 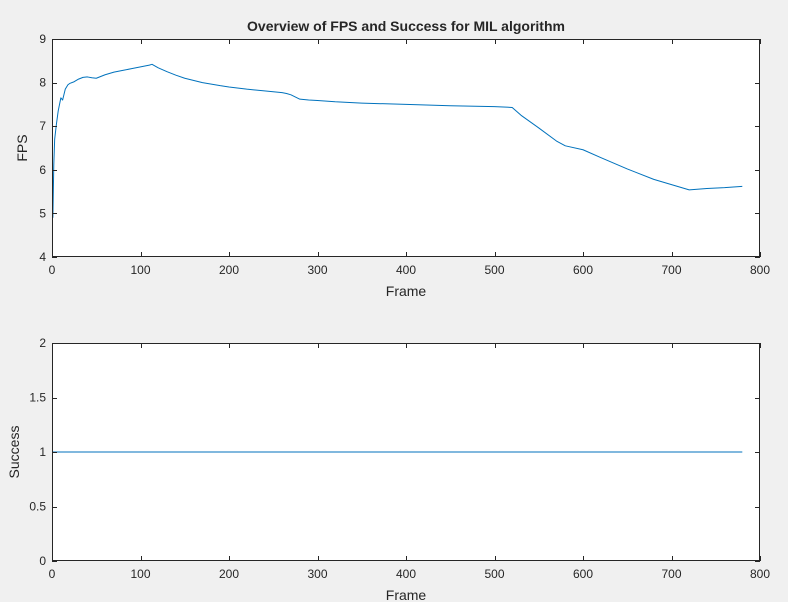 I want to click on fps-xtick-label: 400, so click(x=406, y=270).